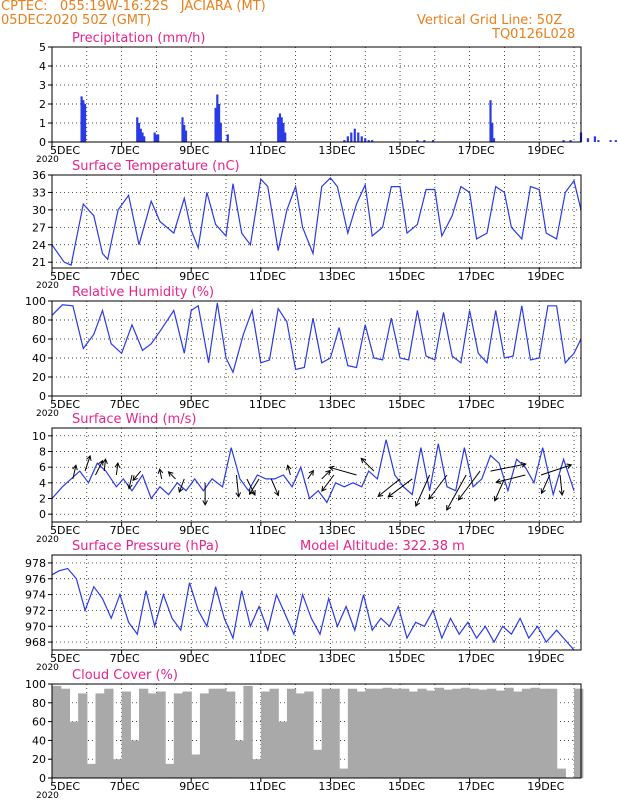  What do you see at coordinates (42, 123) in the screenshot?
I see `y-tick-label: 1` at bounding box center [42, 123].